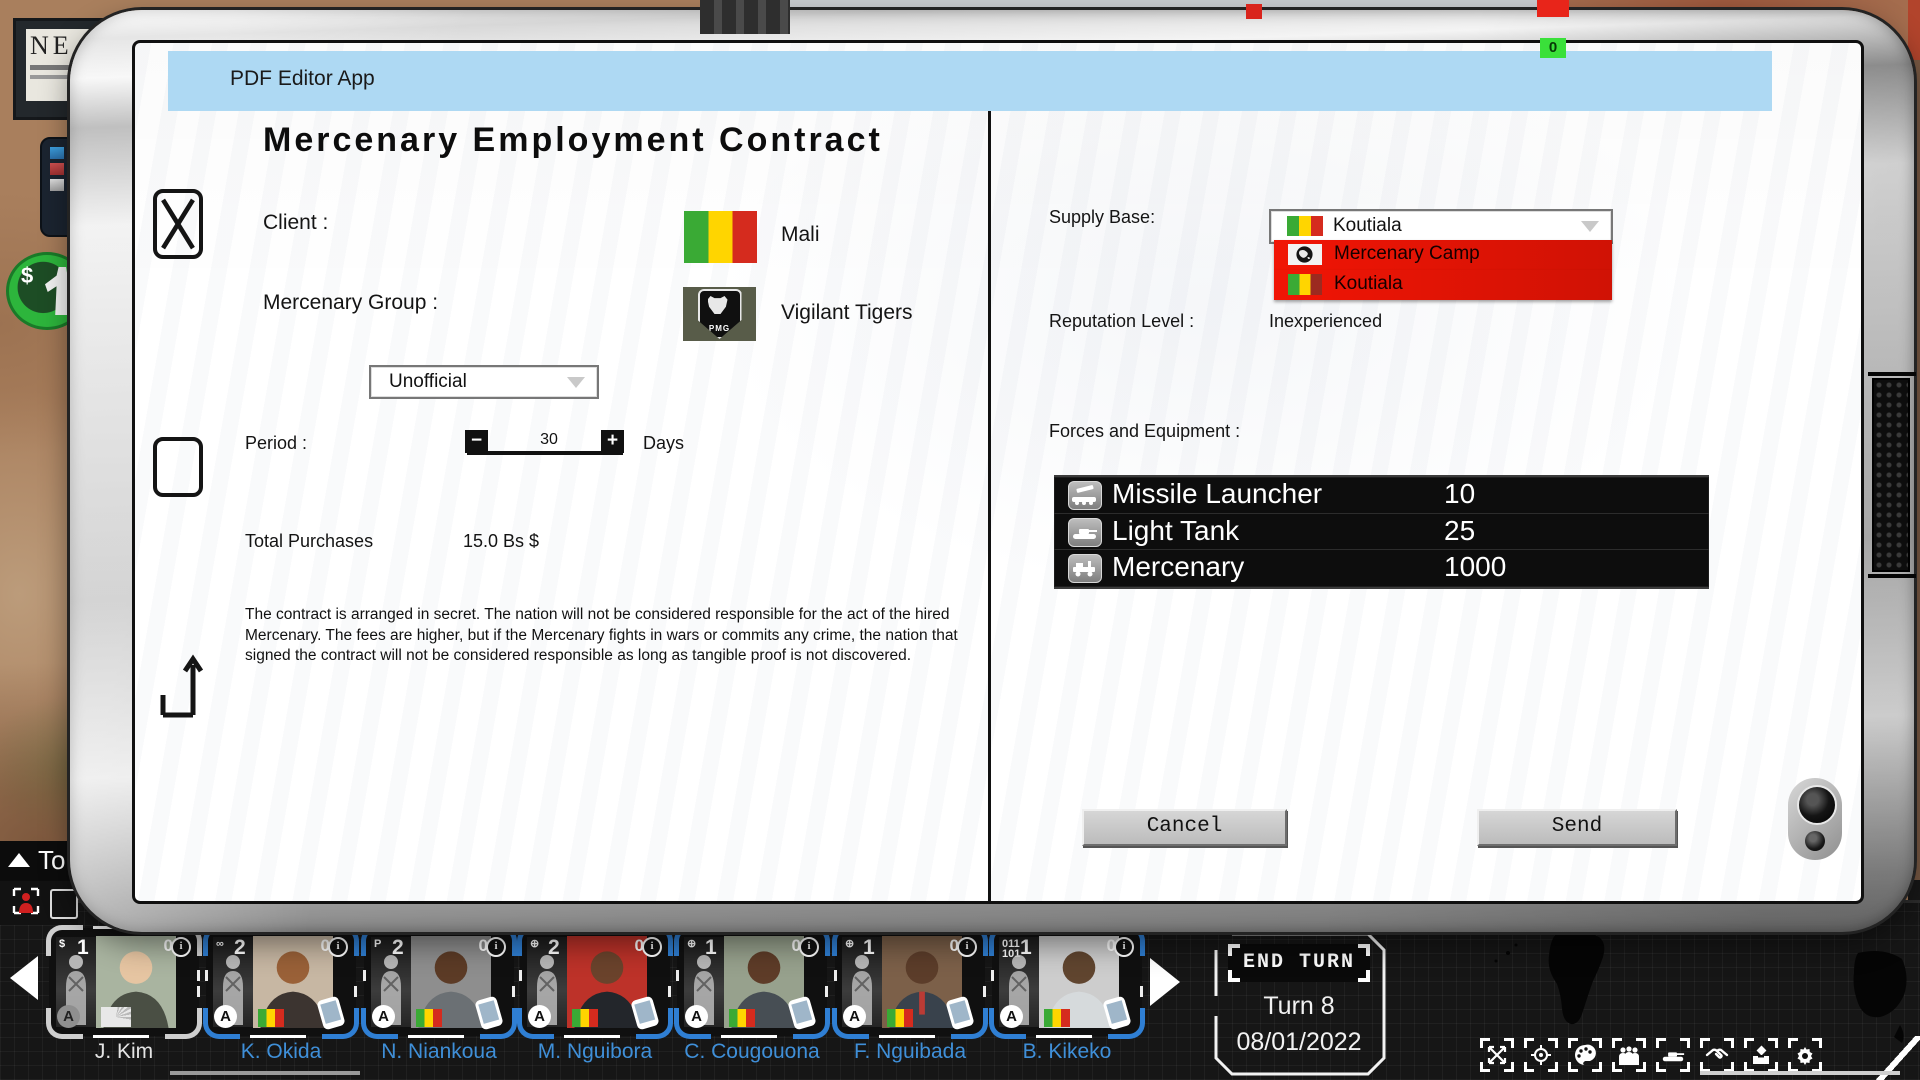  Describe the element at coordinates (281, 982) in the screenshot. I see `character-card: ∞ 2 0 i A` at that location.